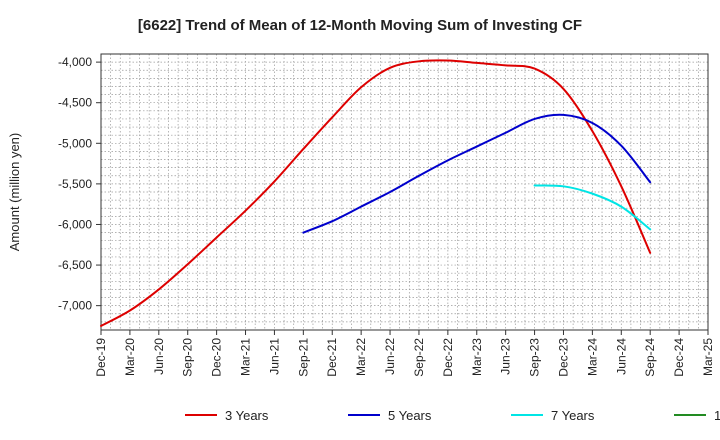 The image size is (720, 440). What do you see at coordinates (274, 356) in the screenshot?
I see `x-tick-label: Jun-21` at bounding box center [274, 356].